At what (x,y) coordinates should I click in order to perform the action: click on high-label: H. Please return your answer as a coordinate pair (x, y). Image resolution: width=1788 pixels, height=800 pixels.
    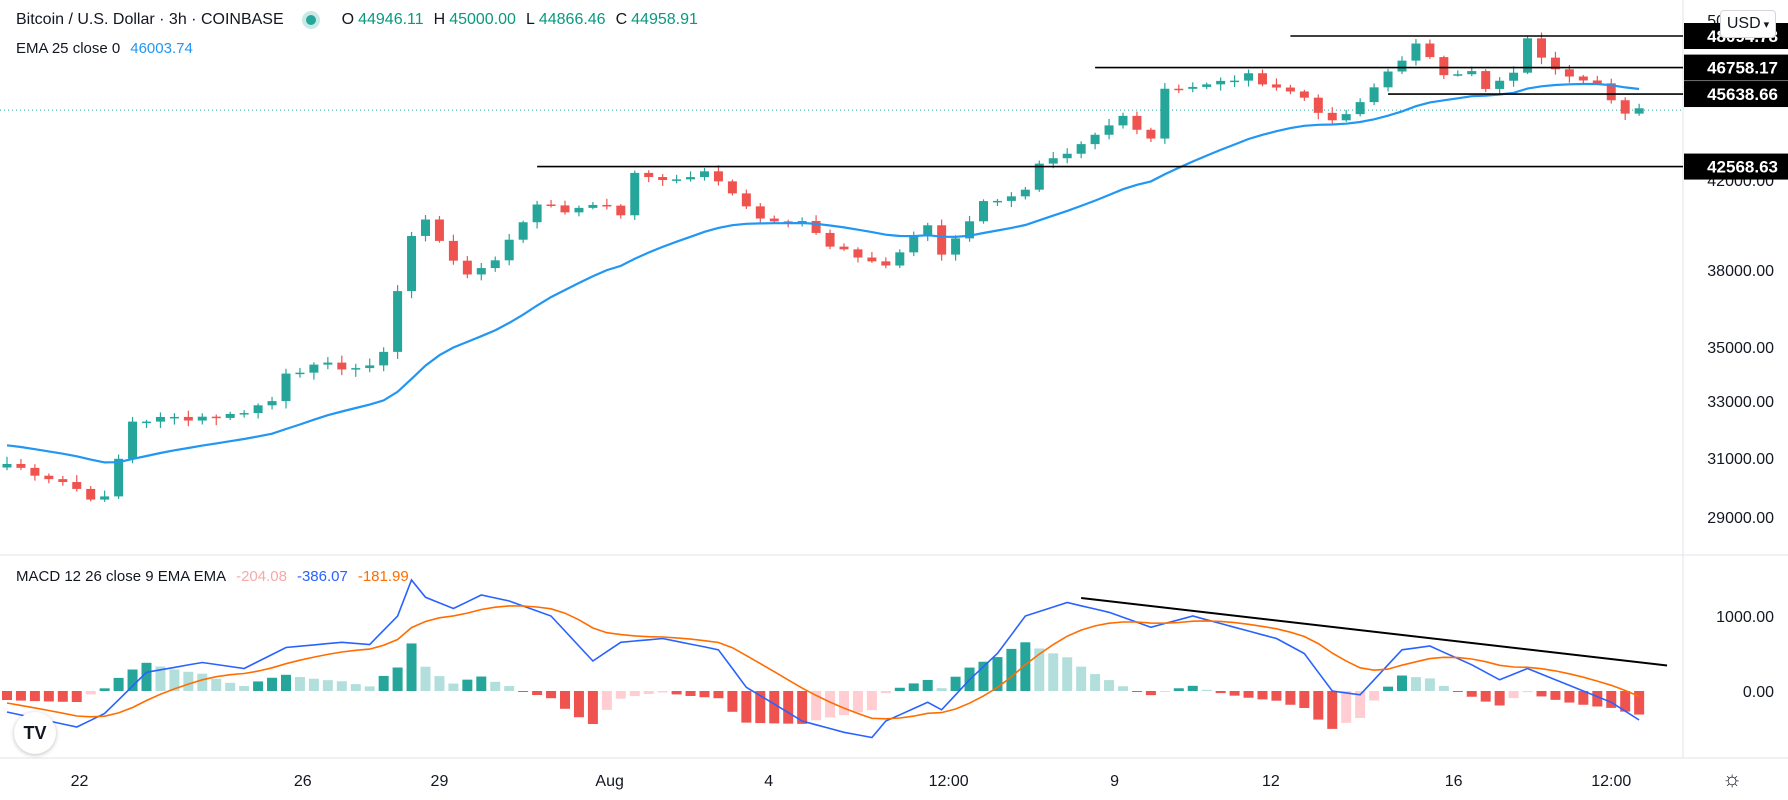
    Looking at the image, I should click on (439, 19).